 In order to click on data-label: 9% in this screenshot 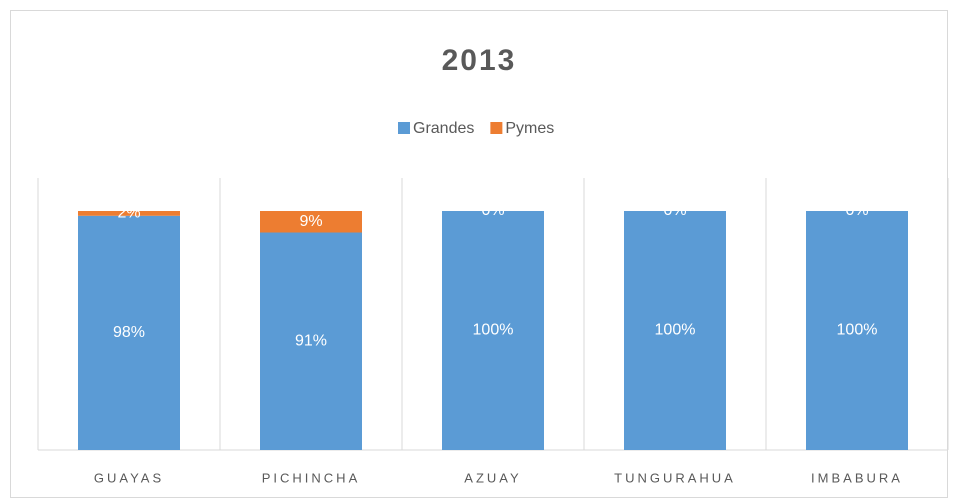, I will do `click(310, 221)`.